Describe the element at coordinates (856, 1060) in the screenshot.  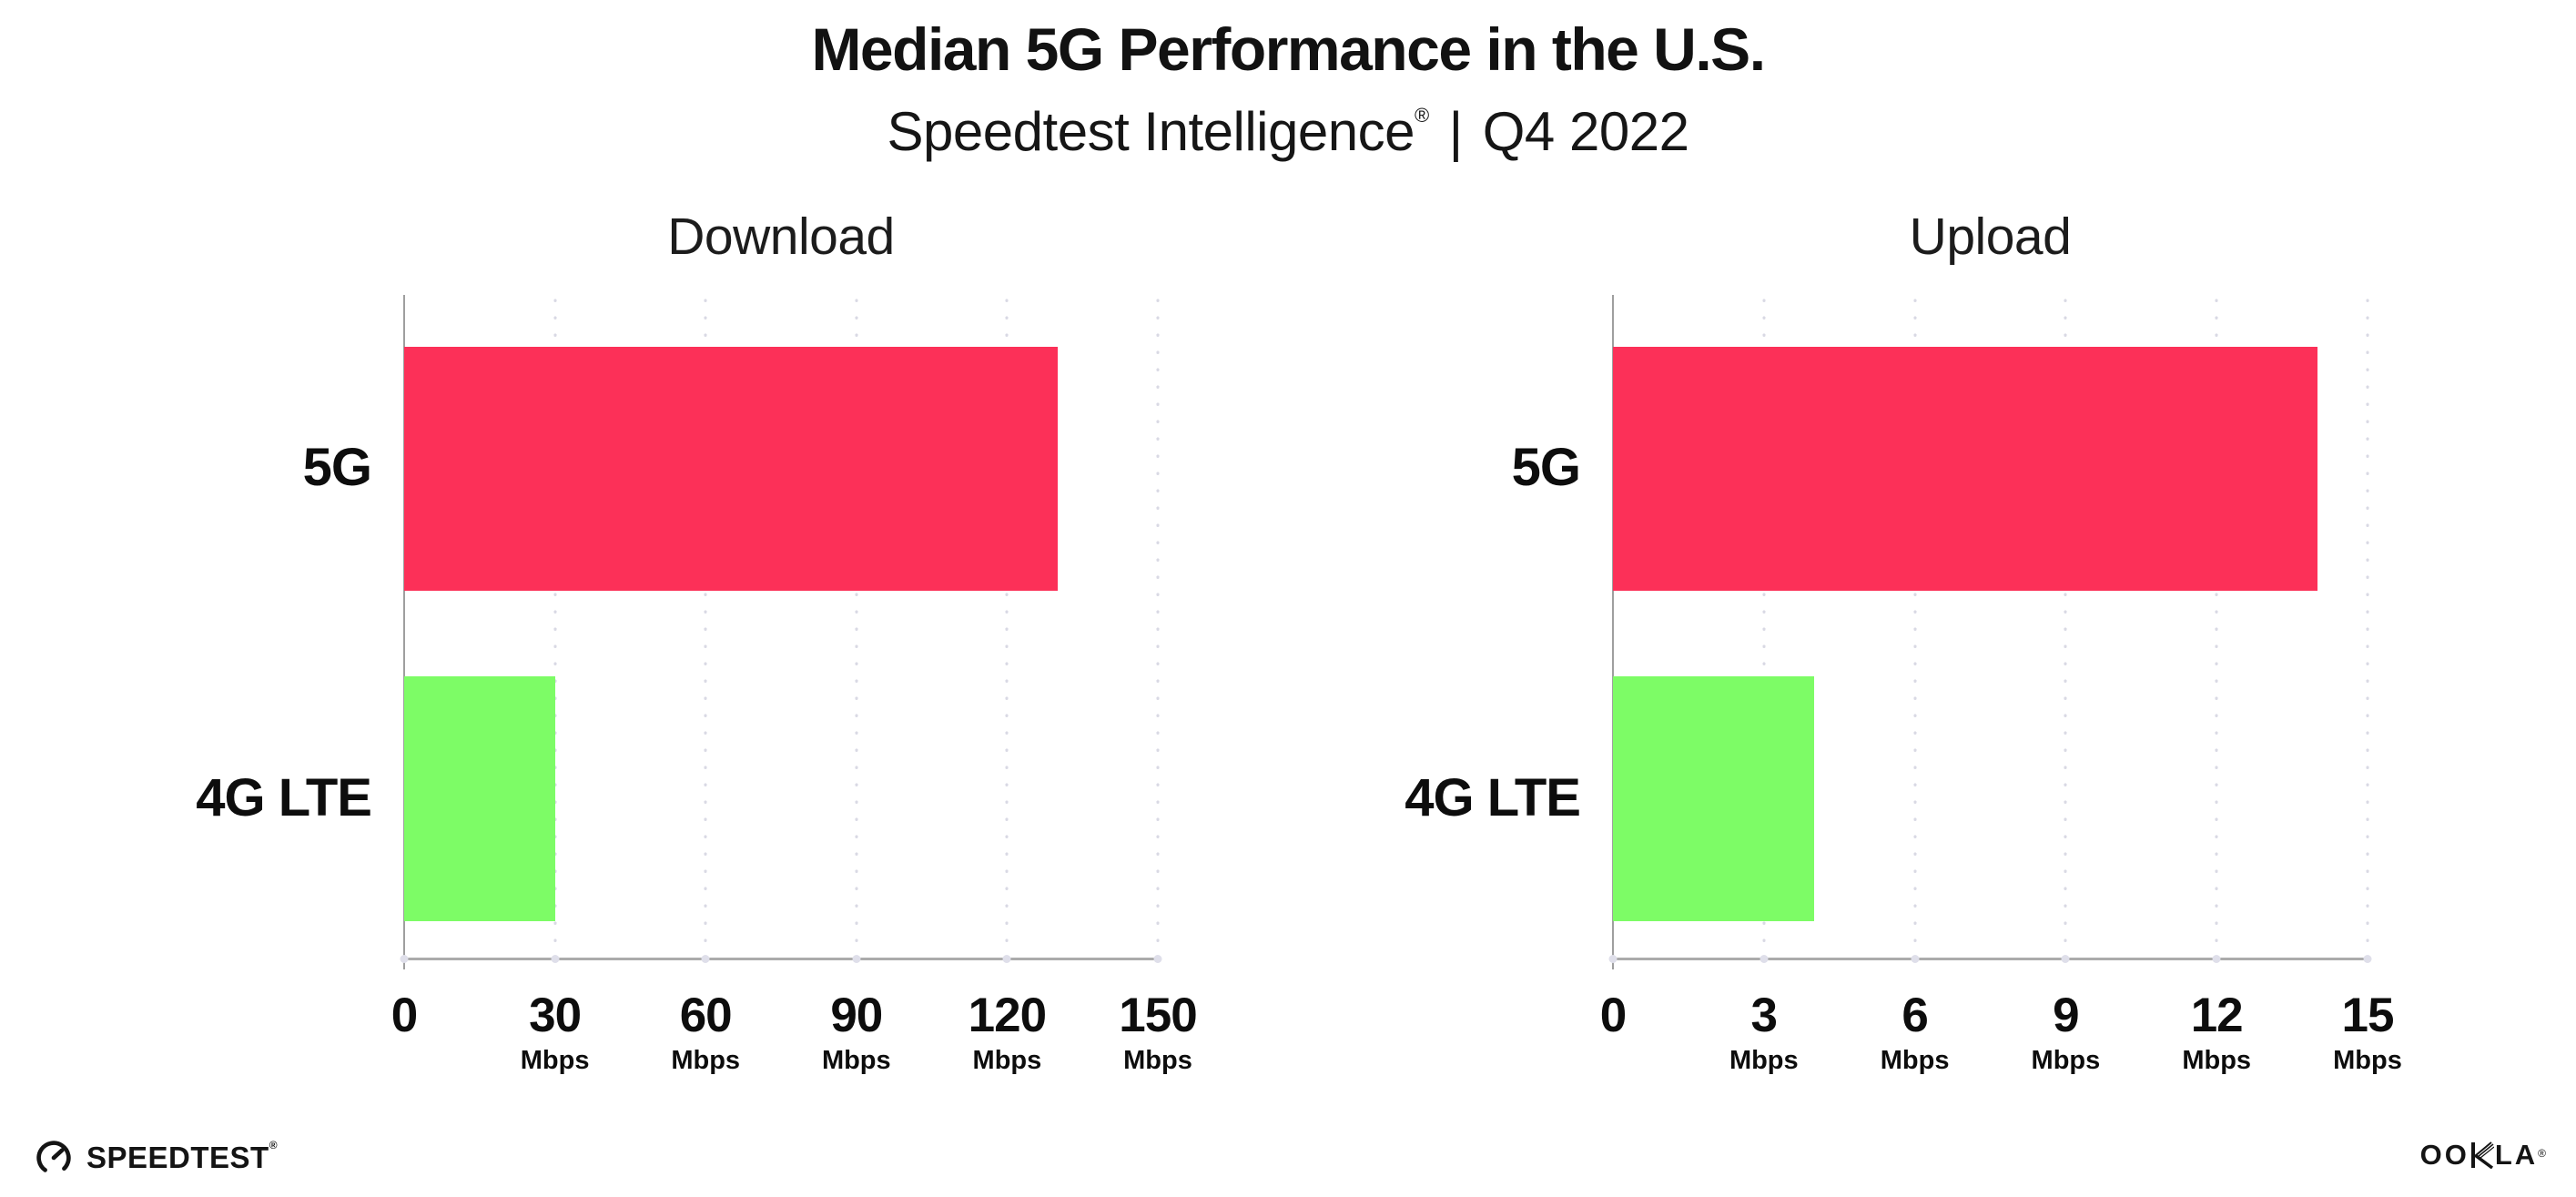
I see `x-tick-unit-90: Mbps` at that location.